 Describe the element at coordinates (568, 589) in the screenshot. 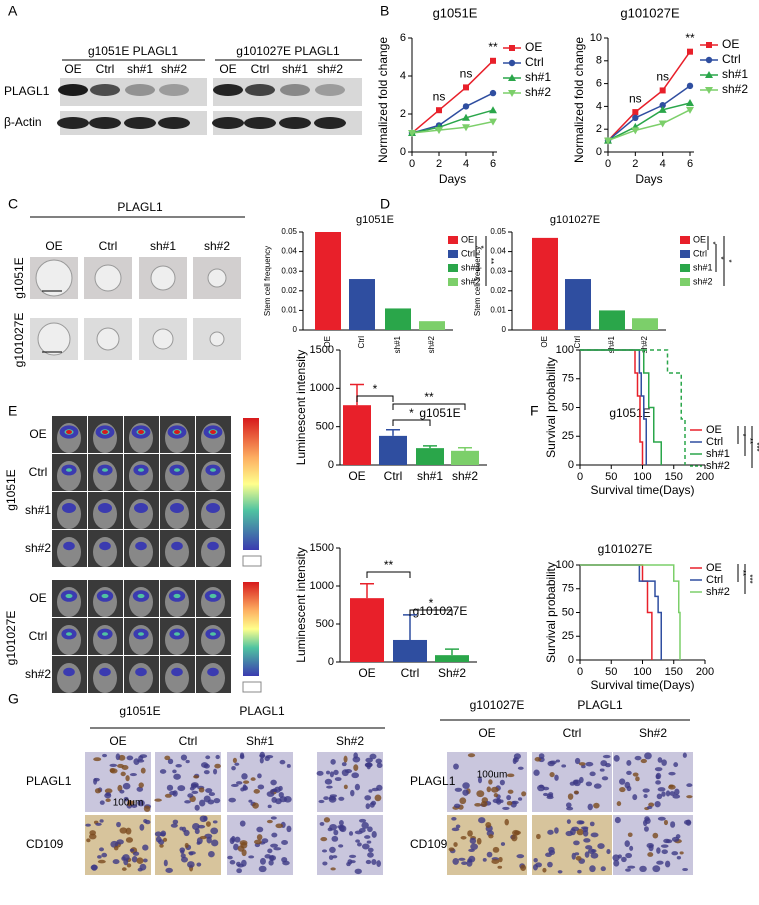

I see `y-tick-label: 75` at that location.